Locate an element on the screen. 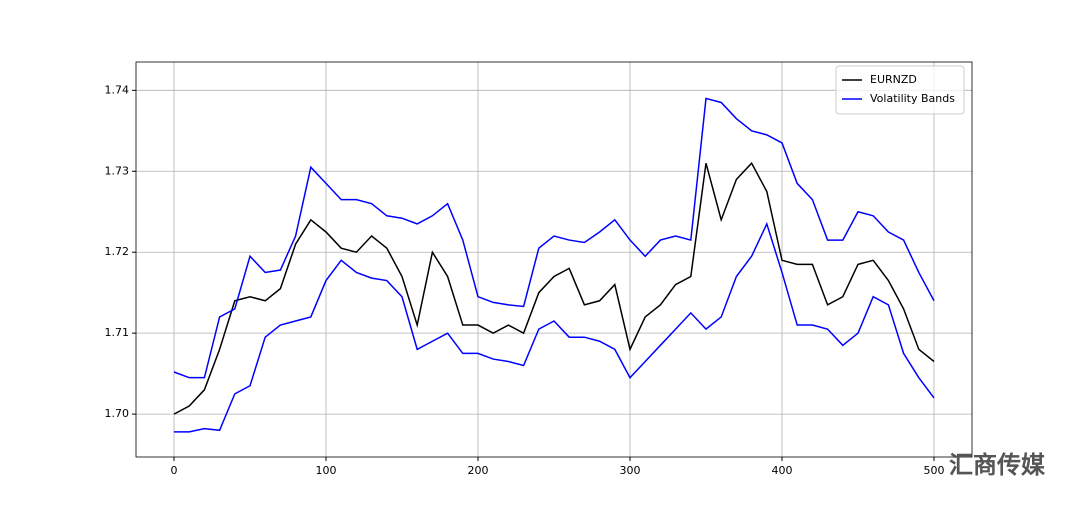  y-tick-label: 1.71 is located at coordinates (117, 332).